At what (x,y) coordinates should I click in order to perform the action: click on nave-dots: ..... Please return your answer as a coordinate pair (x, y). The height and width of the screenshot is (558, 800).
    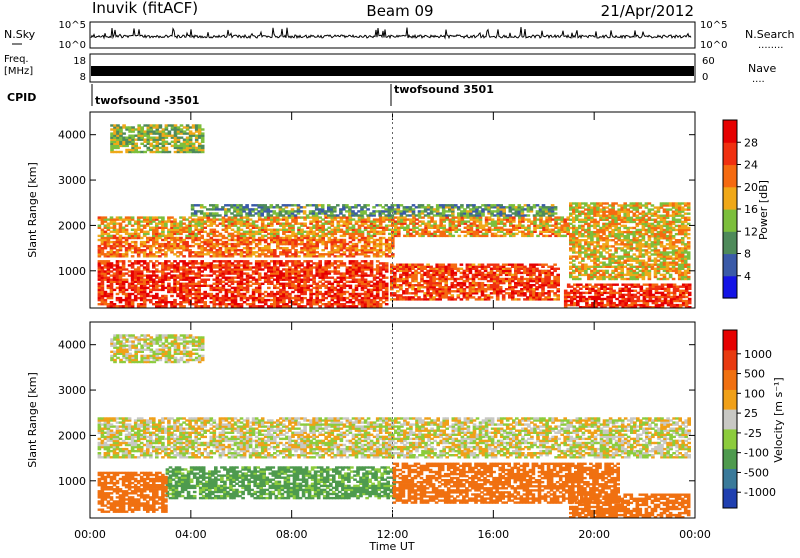
    Looking at the image, I should click on (758, 79).